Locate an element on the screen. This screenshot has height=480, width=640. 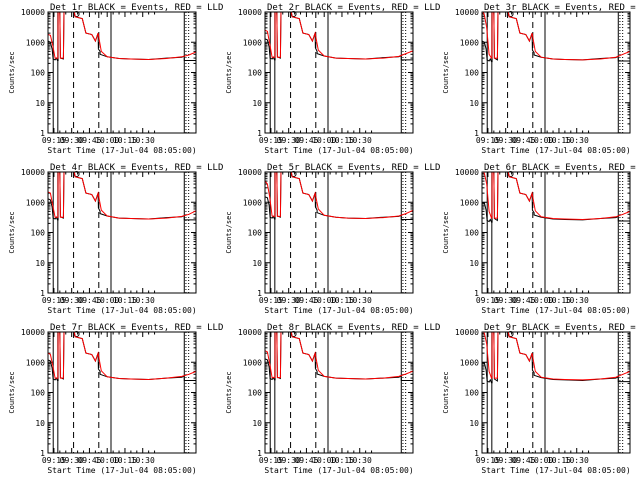
panel-title: Det_6r BLACK = Events, RED = LLD is located at coordinates (562, 168).